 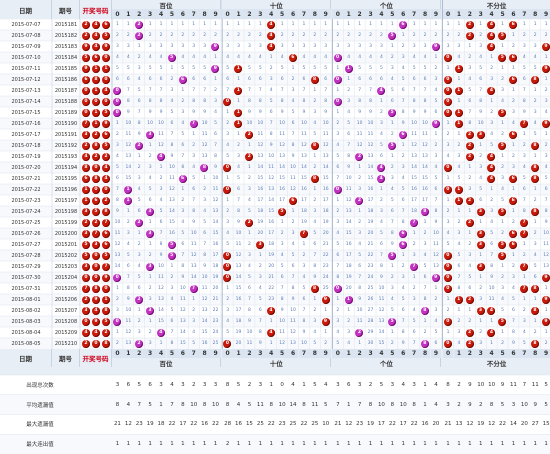 What do you see at coordinates (381, 353) in the screenshot?
I see `footer-digit: 4` at bounding box center [381, 353].